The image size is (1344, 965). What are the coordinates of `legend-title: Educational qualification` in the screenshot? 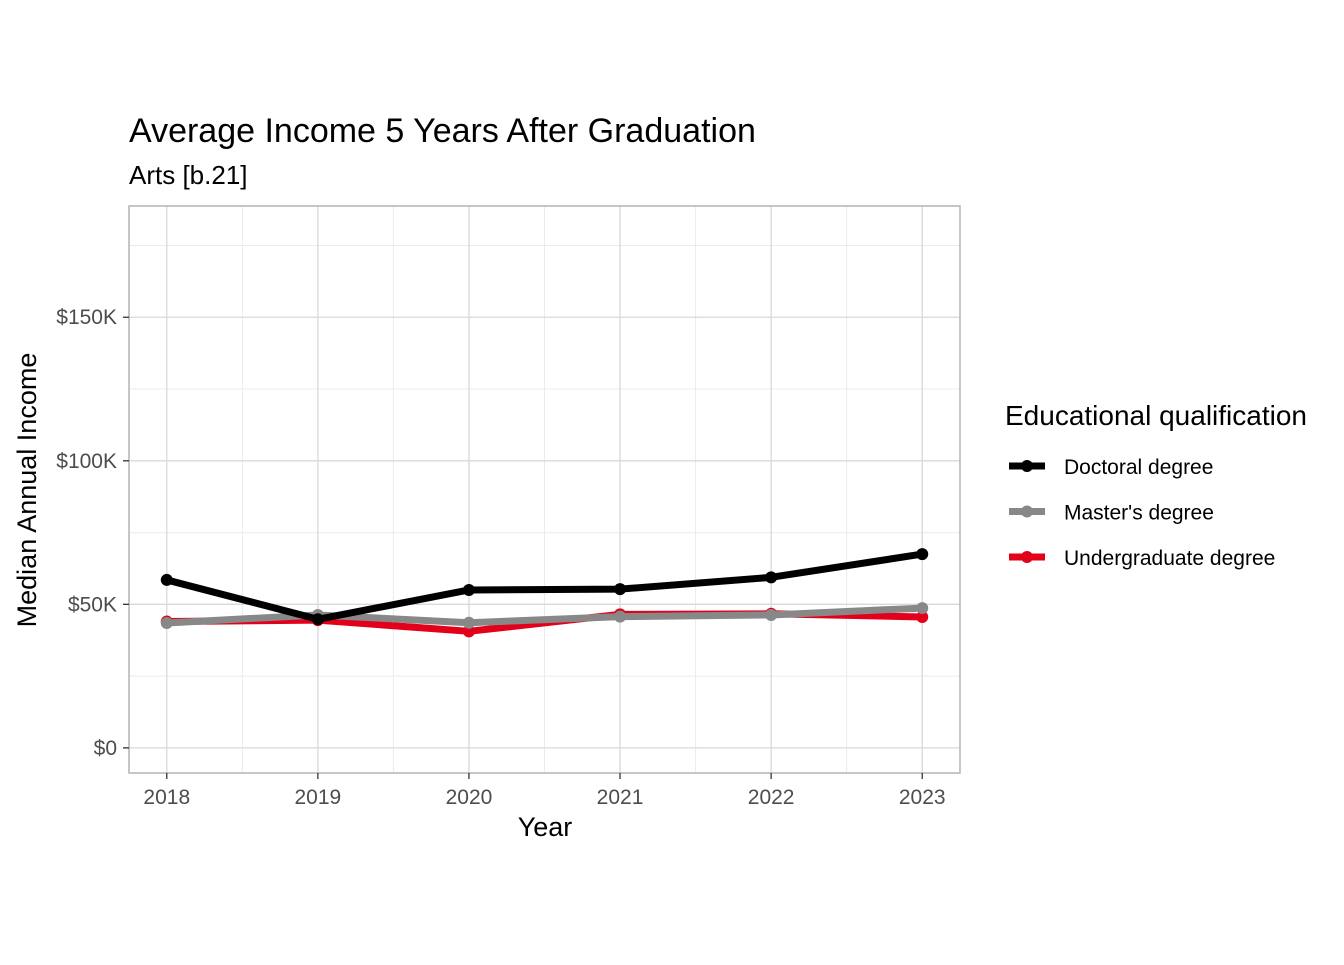 It's located at (1156, 415).